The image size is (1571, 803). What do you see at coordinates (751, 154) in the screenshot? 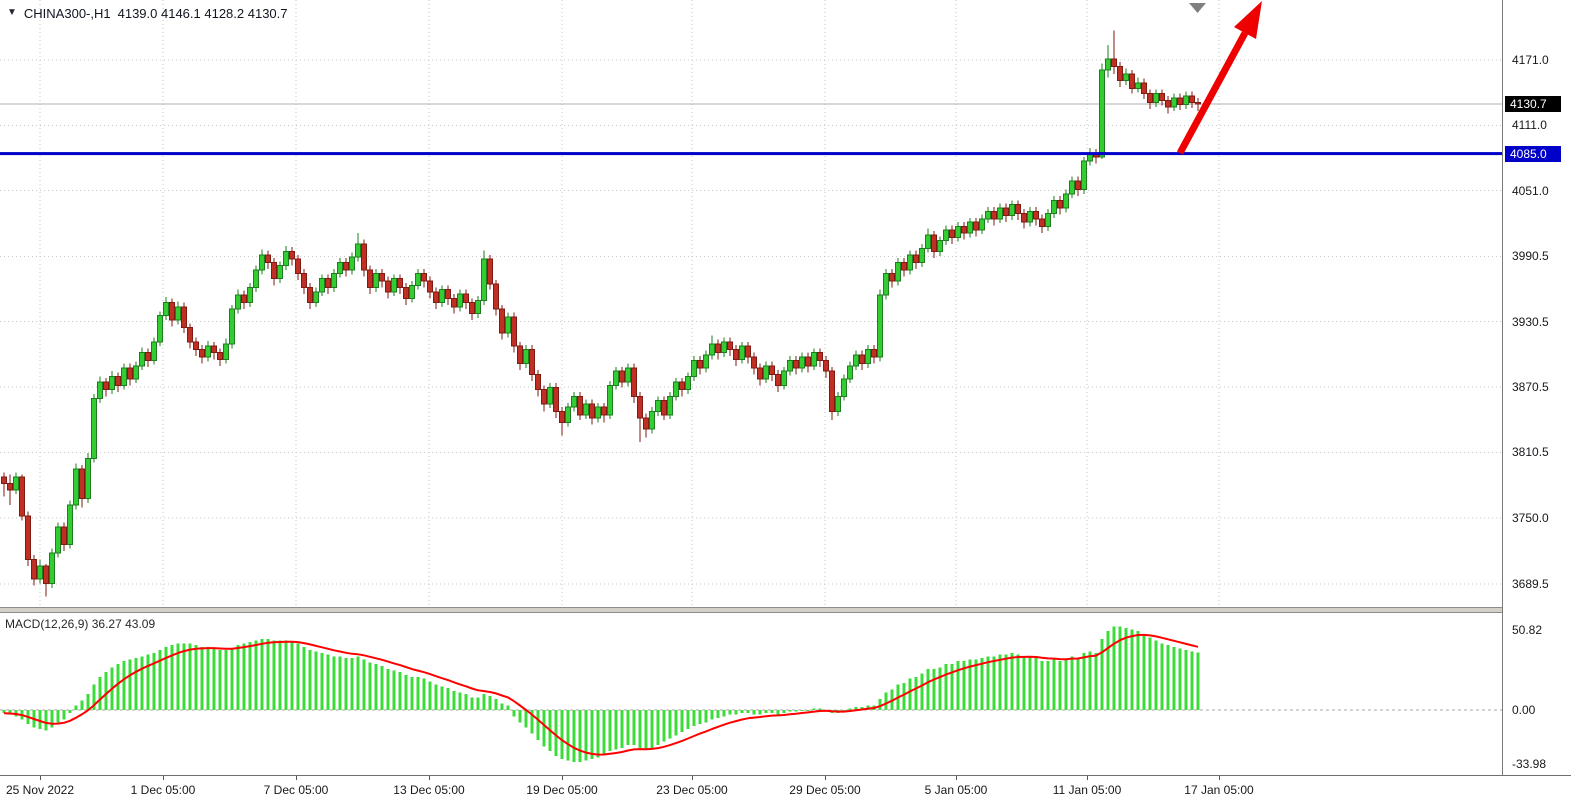
I see `support-level-line` at bounding box center [751, 154].